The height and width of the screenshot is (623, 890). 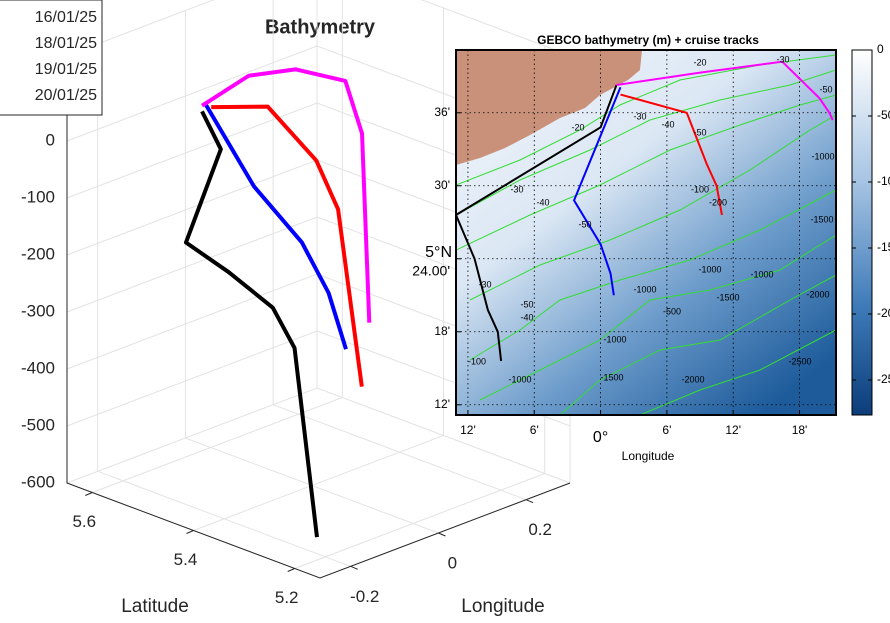 I want to click on x-tick-label: -0.2, so click(x=364, y=596).